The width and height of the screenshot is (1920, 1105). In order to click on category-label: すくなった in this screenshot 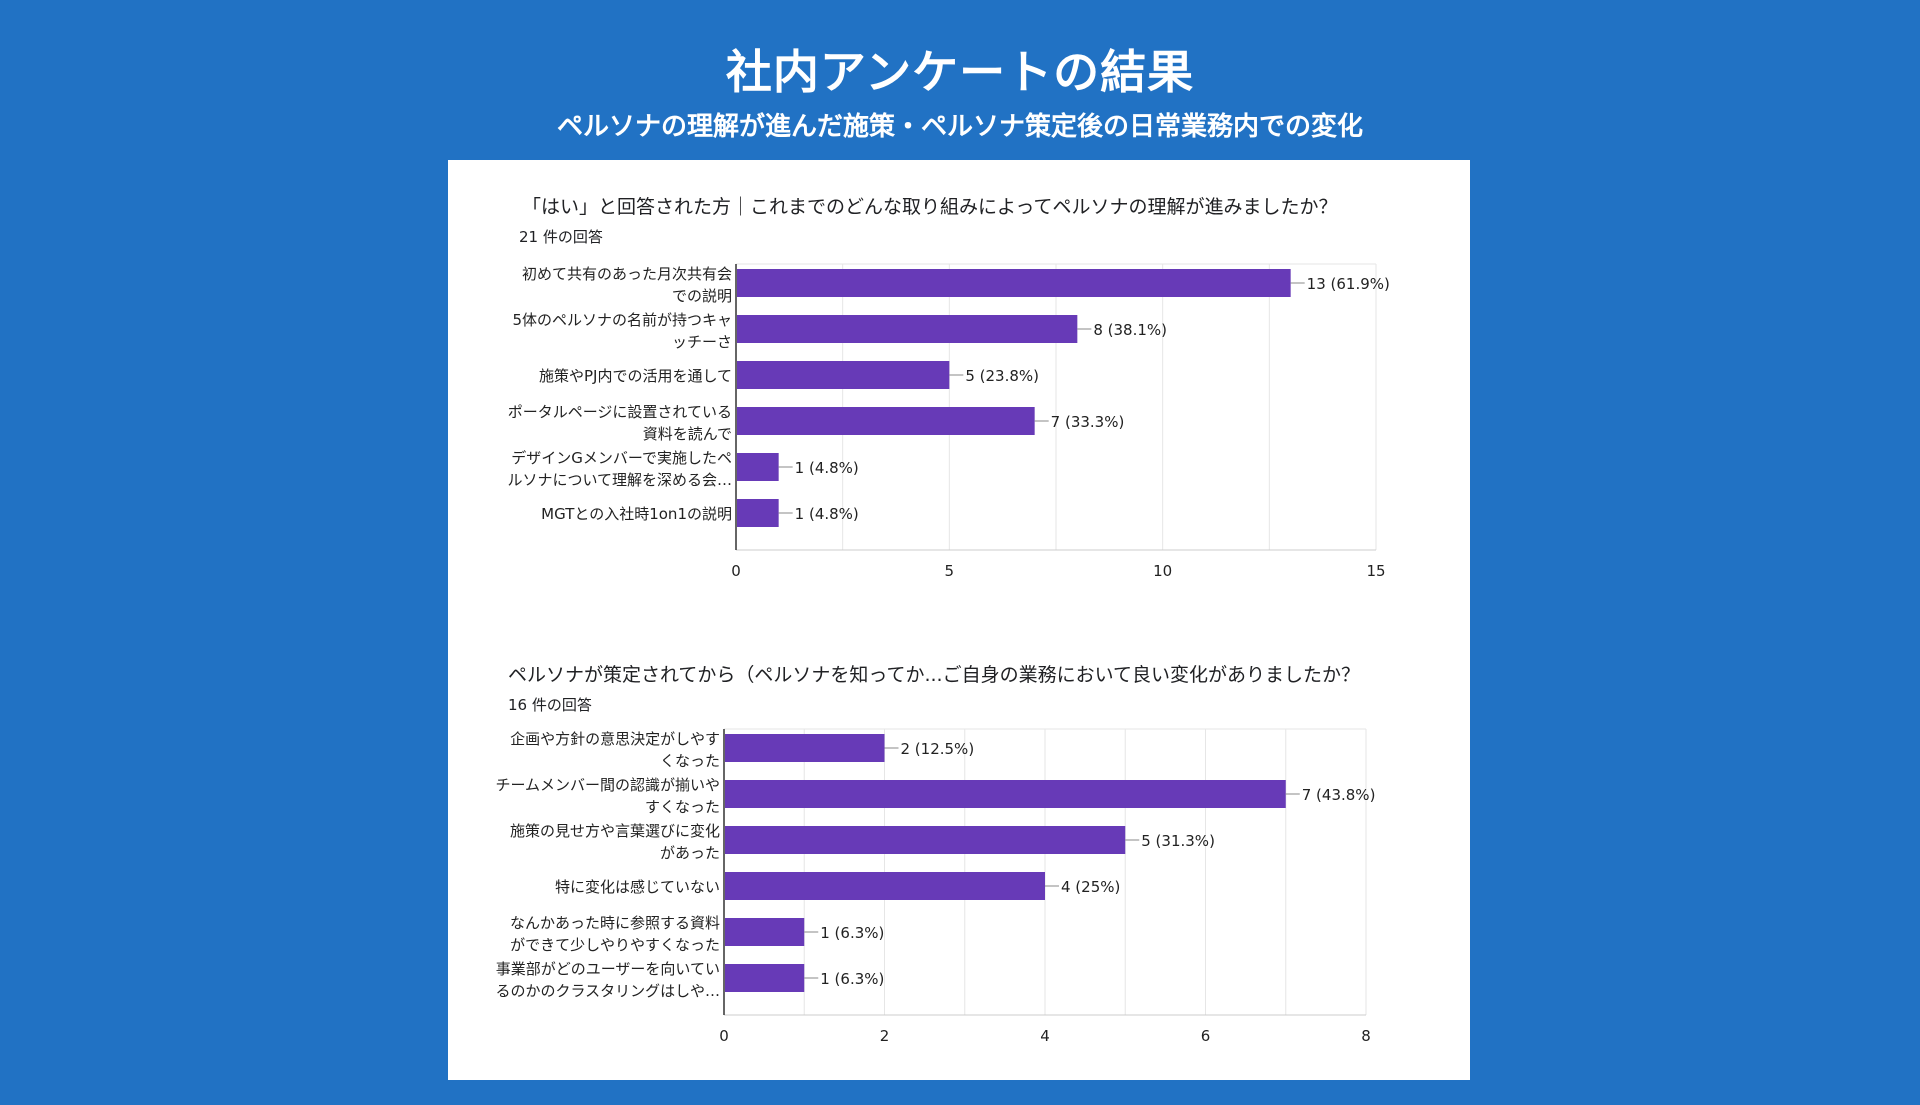, I will do `click(682, 807)`.